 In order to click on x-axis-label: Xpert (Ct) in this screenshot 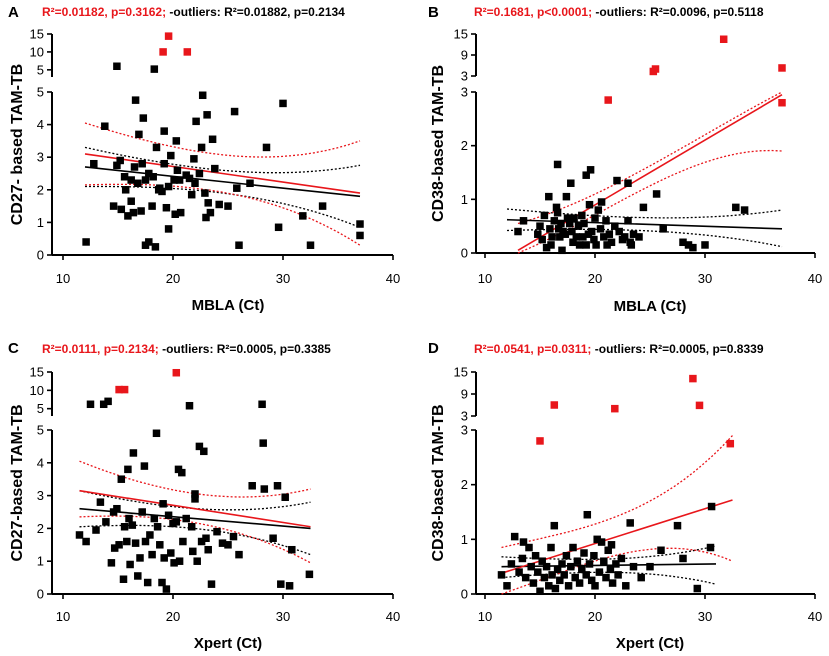, I will do `click(228, 643)`.